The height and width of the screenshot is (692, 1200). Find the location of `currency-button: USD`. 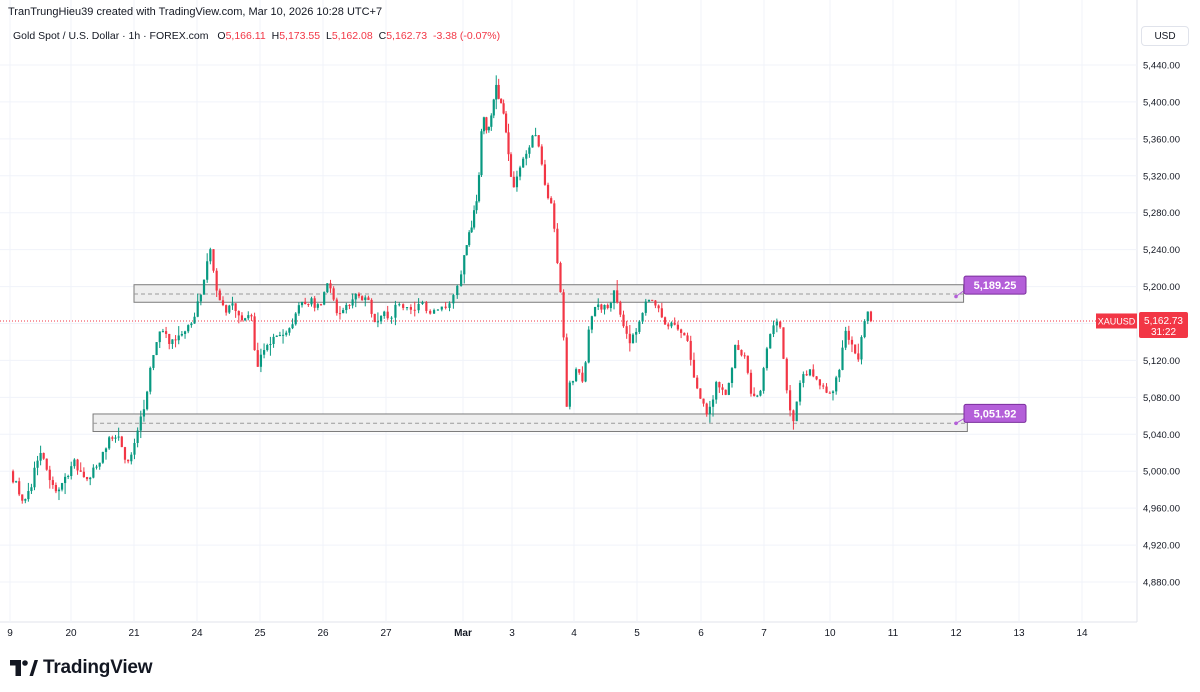

currency-button: USD is located at coordinates (1165, 36).